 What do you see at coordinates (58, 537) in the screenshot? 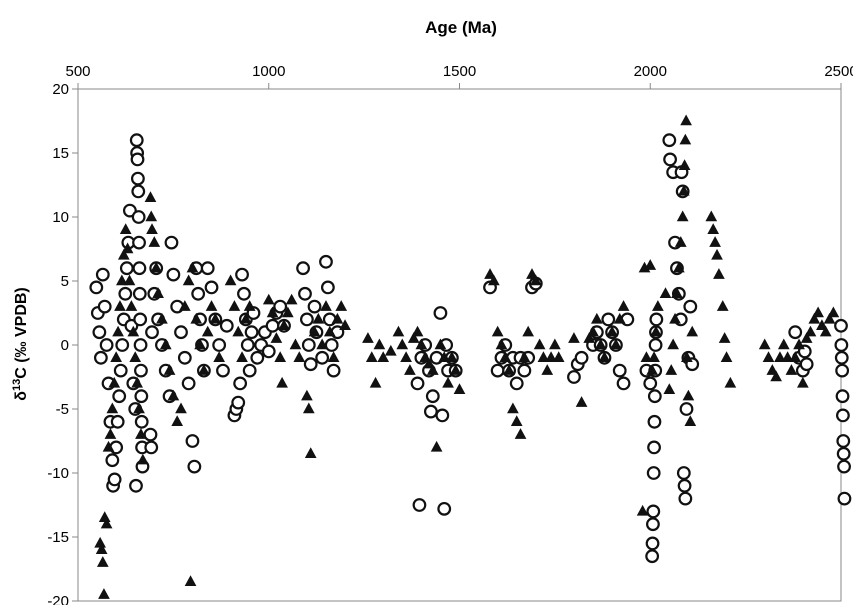
I see `y-tick-label: -15` at bounding box center [58, 537].